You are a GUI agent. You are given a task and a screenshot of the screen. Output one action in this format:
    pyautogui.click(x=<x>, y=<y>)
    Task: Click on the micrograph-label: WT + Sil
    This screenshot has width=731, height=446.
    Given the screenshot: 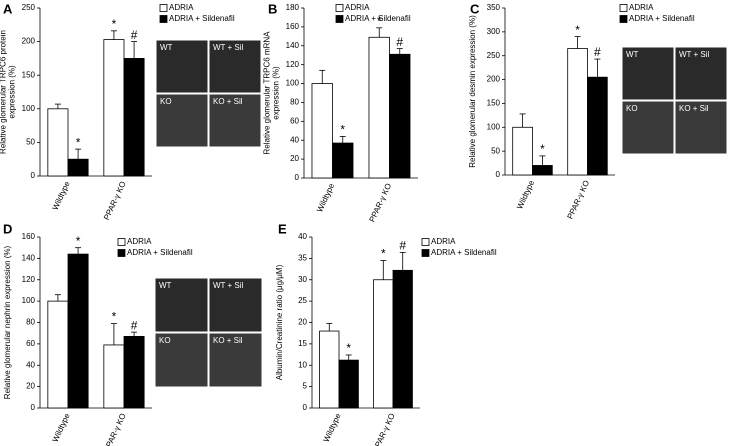 What is the action you would take?
    pyautogui.click(x=694, y=54)
    